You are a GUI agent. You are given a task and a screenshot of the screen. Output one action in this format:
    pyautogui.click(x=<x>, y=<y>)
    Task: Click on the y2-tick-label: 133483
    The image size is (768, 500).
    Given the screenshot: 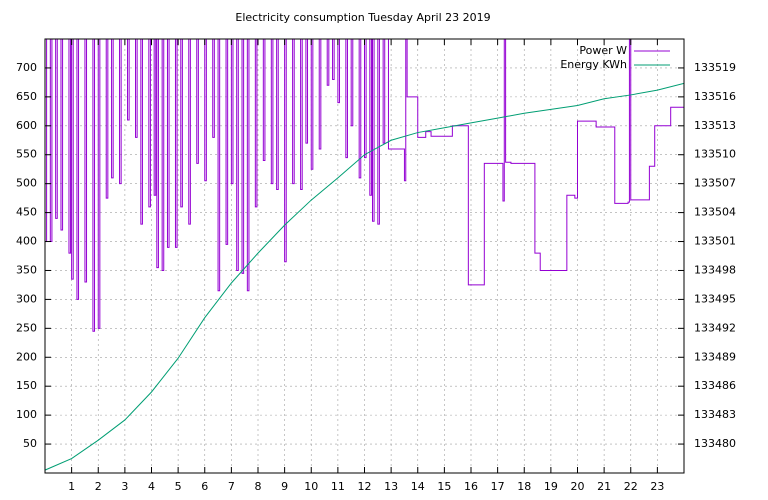 What is the action you would take?
    pyautogui.click(x=715, y=414)
    